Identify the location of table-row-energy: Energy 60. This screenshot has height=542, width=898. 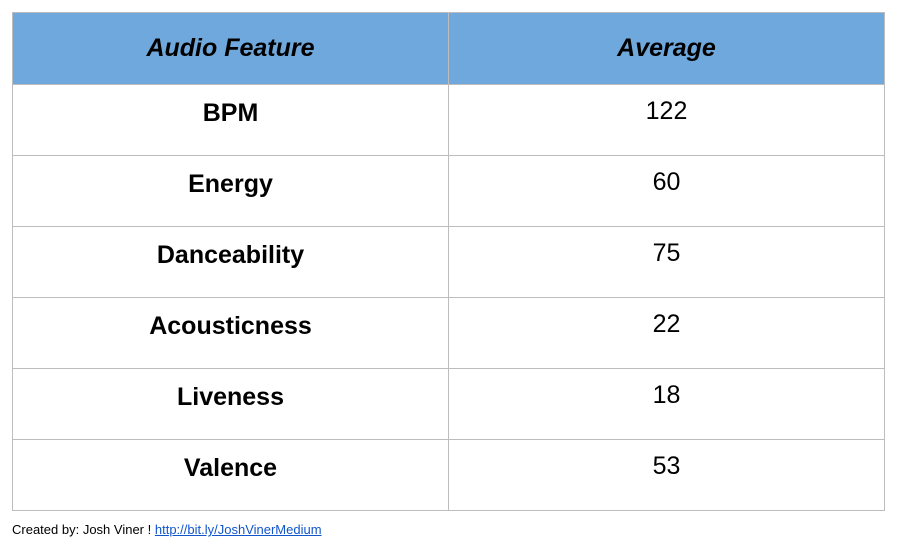
(448, 191).